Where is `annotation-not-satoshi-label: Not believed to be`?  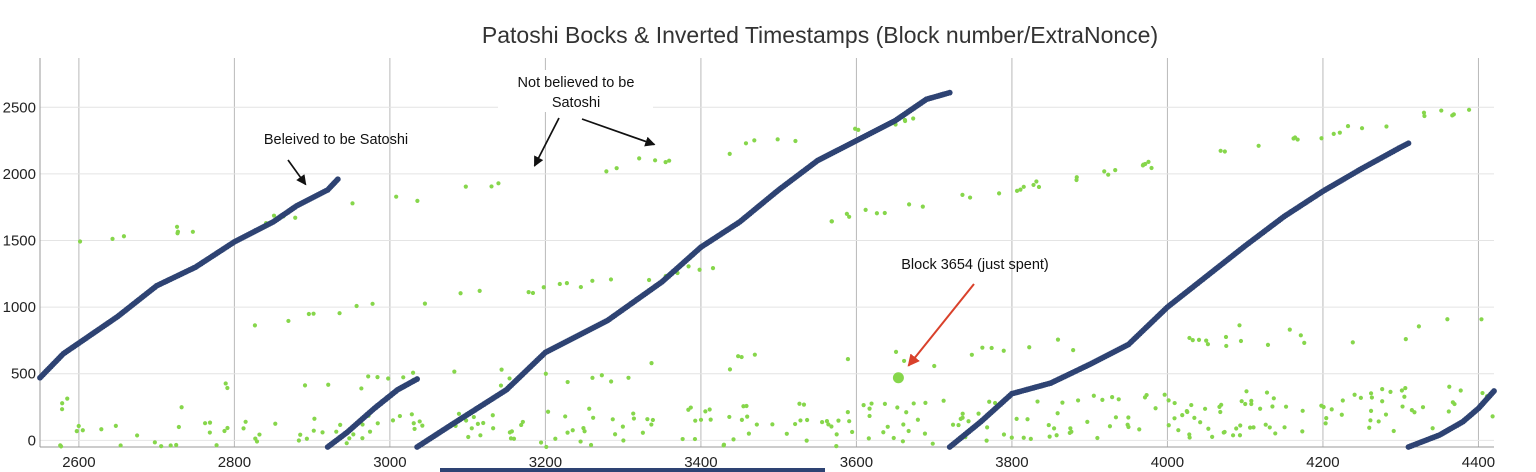
annotation-not-satoshi-label: Not believed to be is located at coordinates (576, 83).